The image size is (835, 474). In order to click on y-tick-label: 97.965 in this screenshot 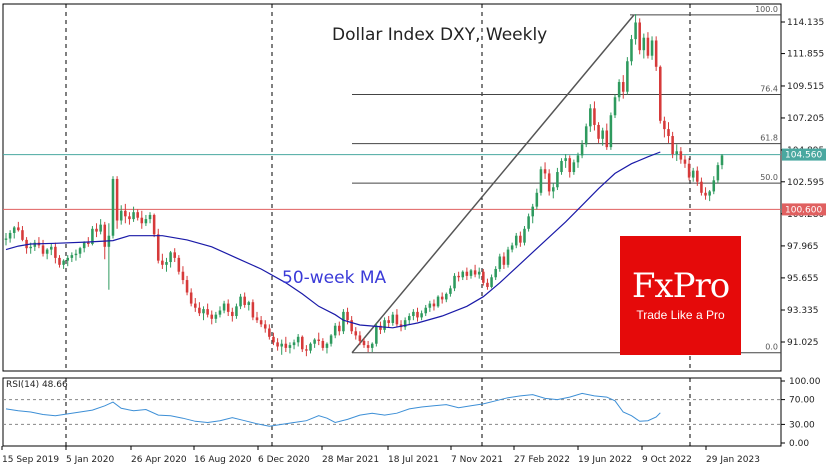, I will do `click(803, 247)`.